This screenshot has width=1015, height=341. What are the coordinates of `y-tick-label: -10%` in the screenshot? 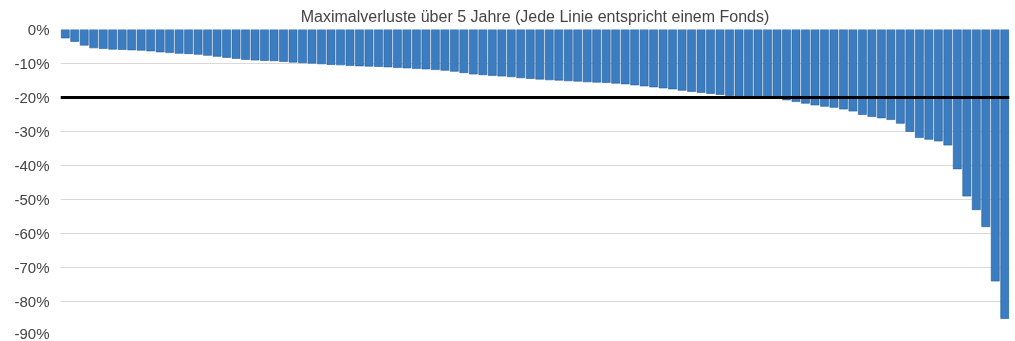 It's located at (32, 63).